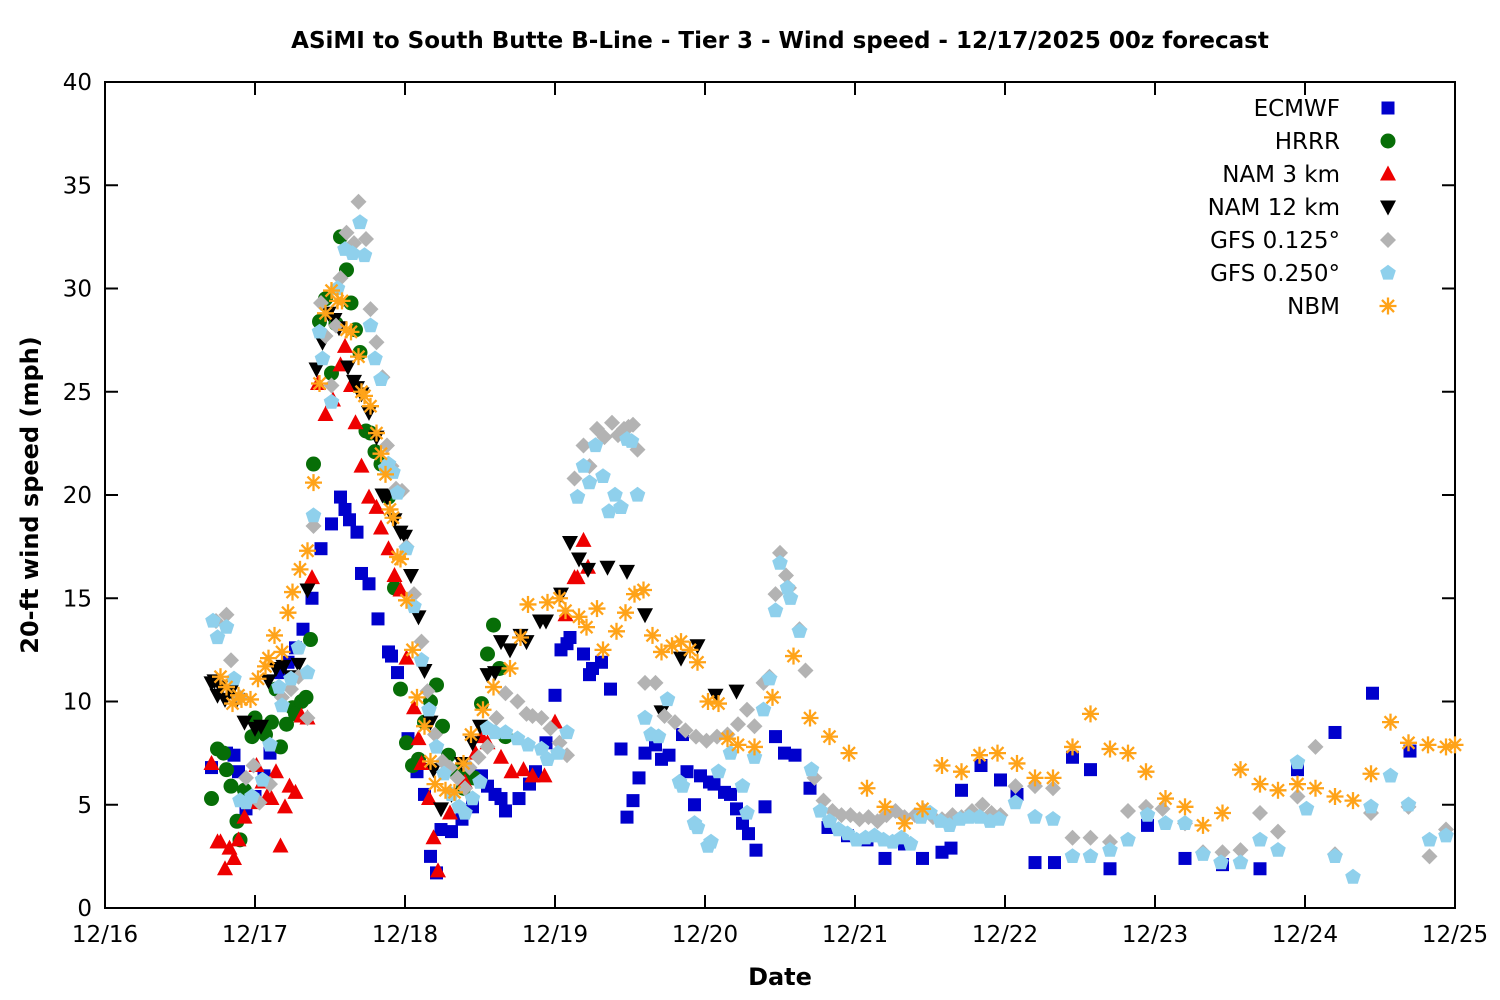  What do you see at coordinates (1274, 208) in the screenshot?
I see `legend-label-nam-12-km: NAM 12 km` at bounding box center [1274, 208].